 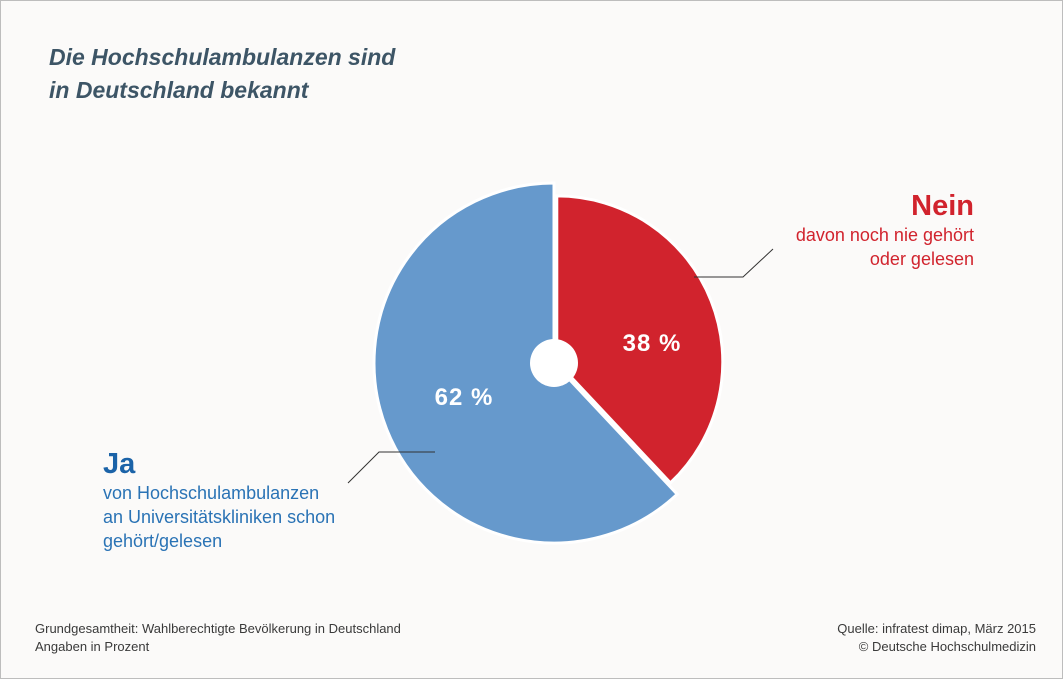 What do you see at coordinates (119, 464) in the screenshot?
I see `ja-heading: Ja` at bounding box center [119, 464].